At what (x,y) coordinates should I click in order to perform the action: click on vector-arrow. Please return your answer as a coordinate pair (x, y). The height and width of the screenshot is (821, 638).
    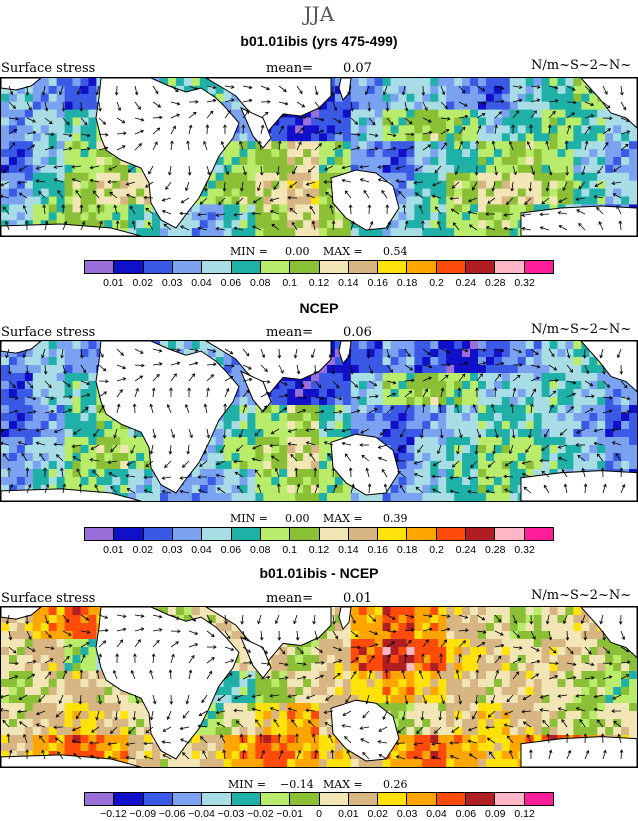
    Looking at the image, I should click on (225, 433).